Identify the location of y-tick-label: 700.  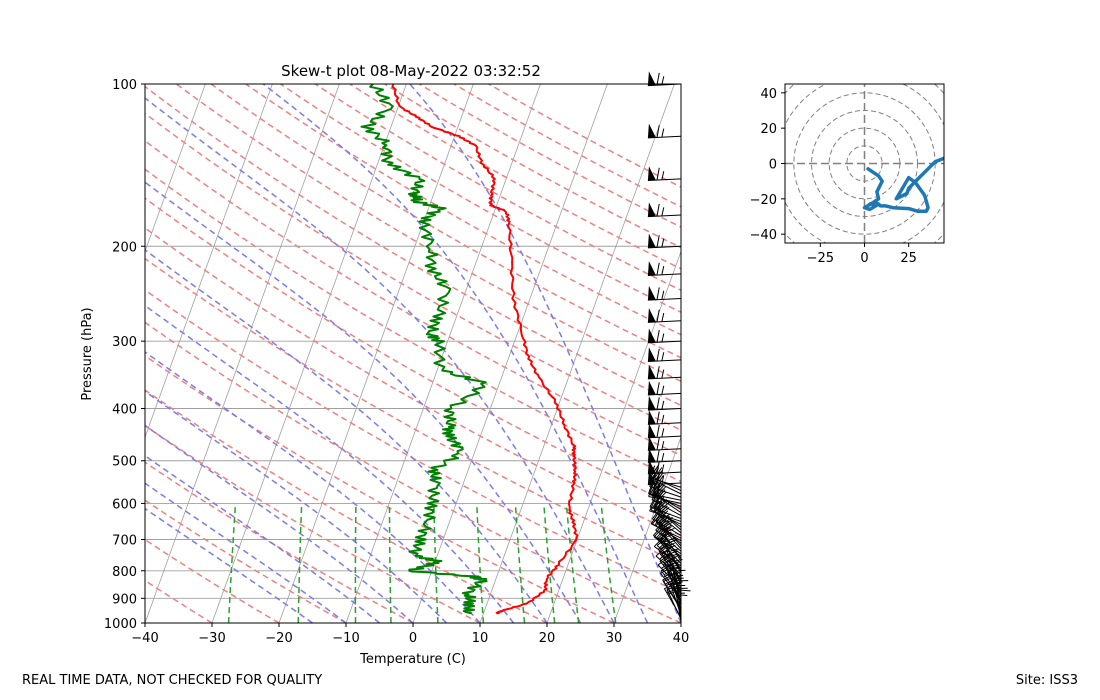
(124, 541).